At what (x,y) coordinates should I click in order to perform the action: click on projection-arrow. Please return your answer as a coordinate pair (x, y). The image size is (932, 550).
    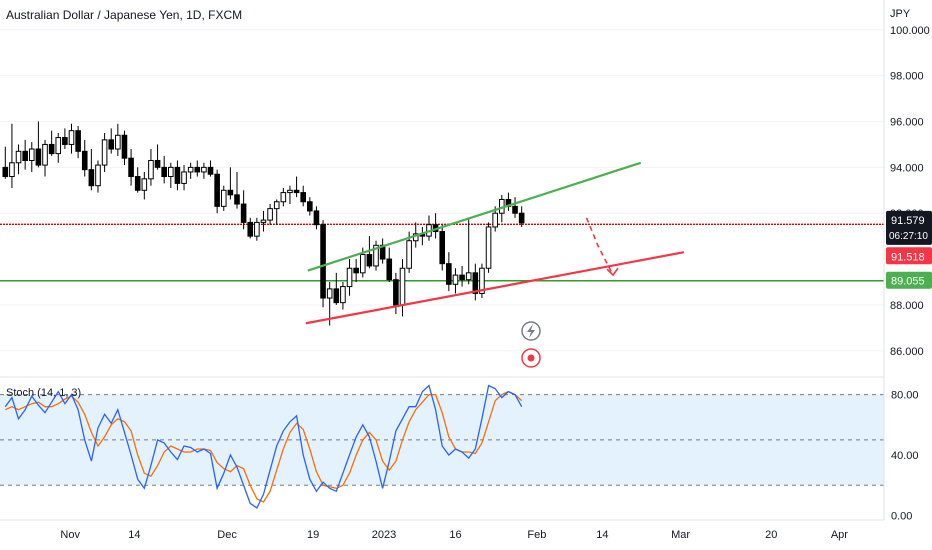
    Looking at the image, I should click on (602, 247).